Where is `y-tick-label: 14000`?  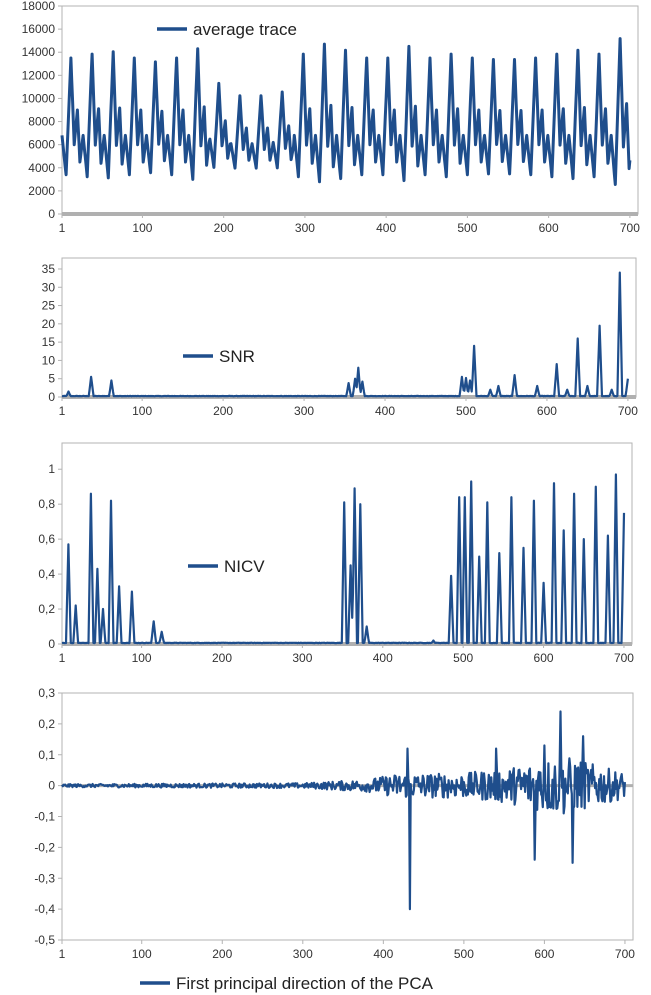 y-tick-label: 14000 is located at coordinates (39, 52).